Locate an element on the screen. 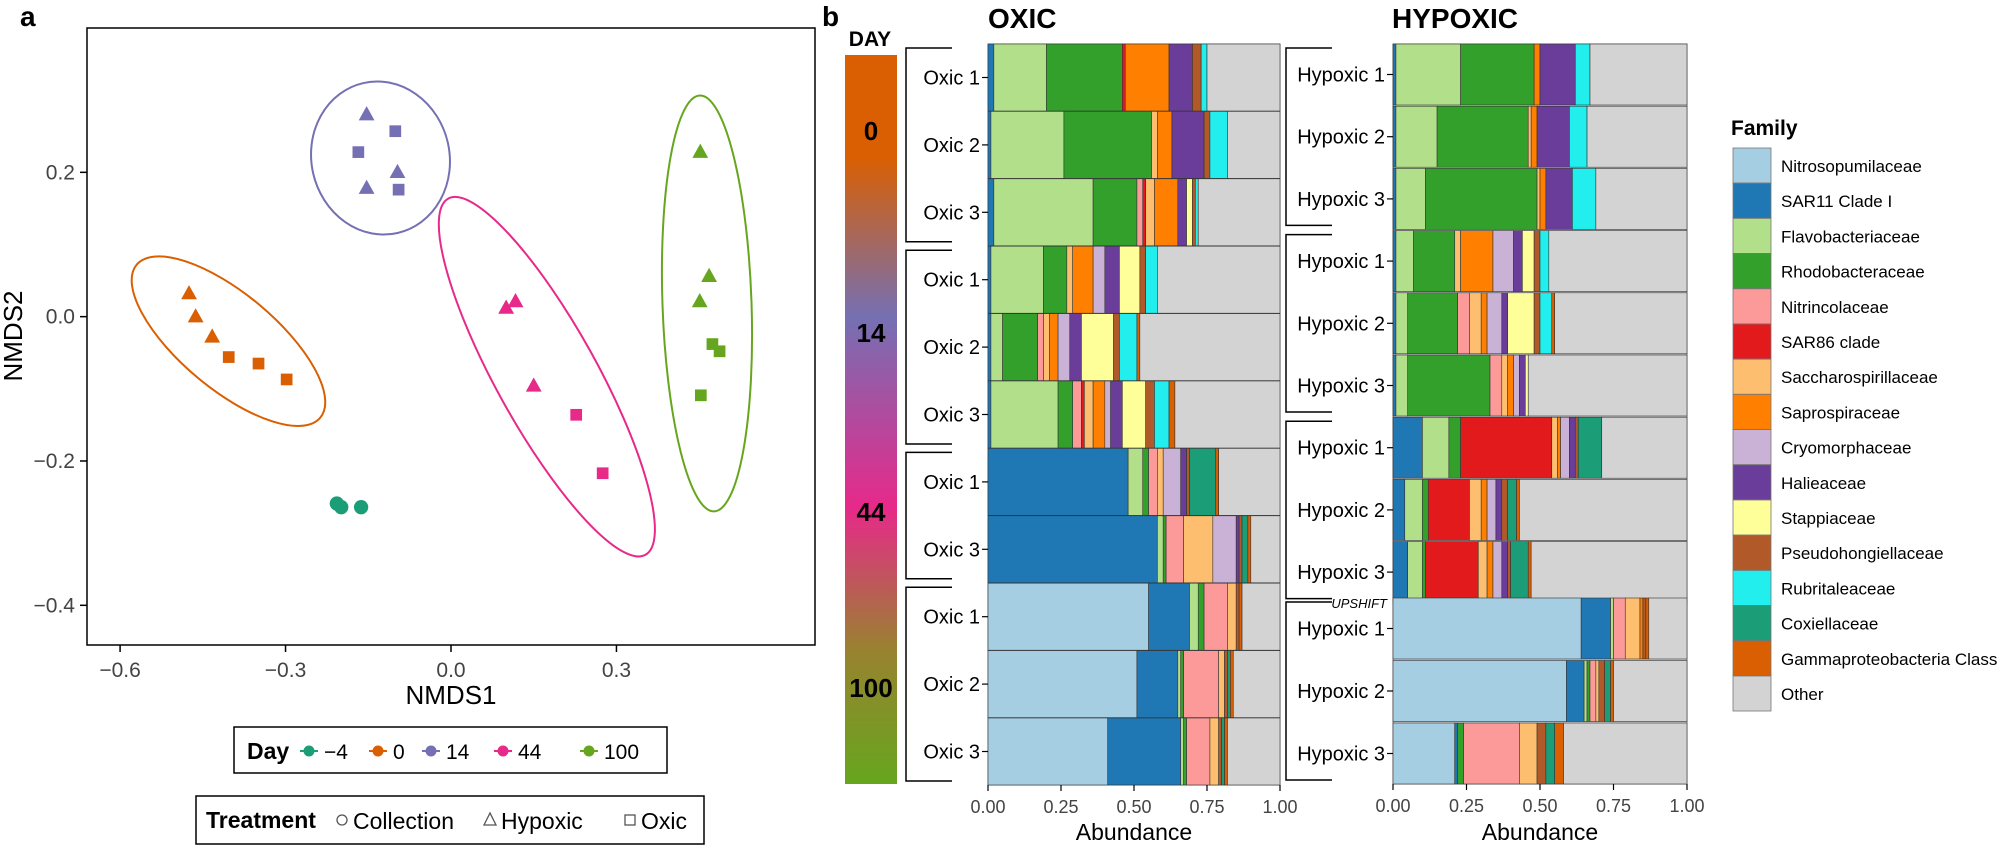 The width and height of the screenshot is (2007, 846). x-tick-label: 0.25 is located at coordinates (1060, 807).